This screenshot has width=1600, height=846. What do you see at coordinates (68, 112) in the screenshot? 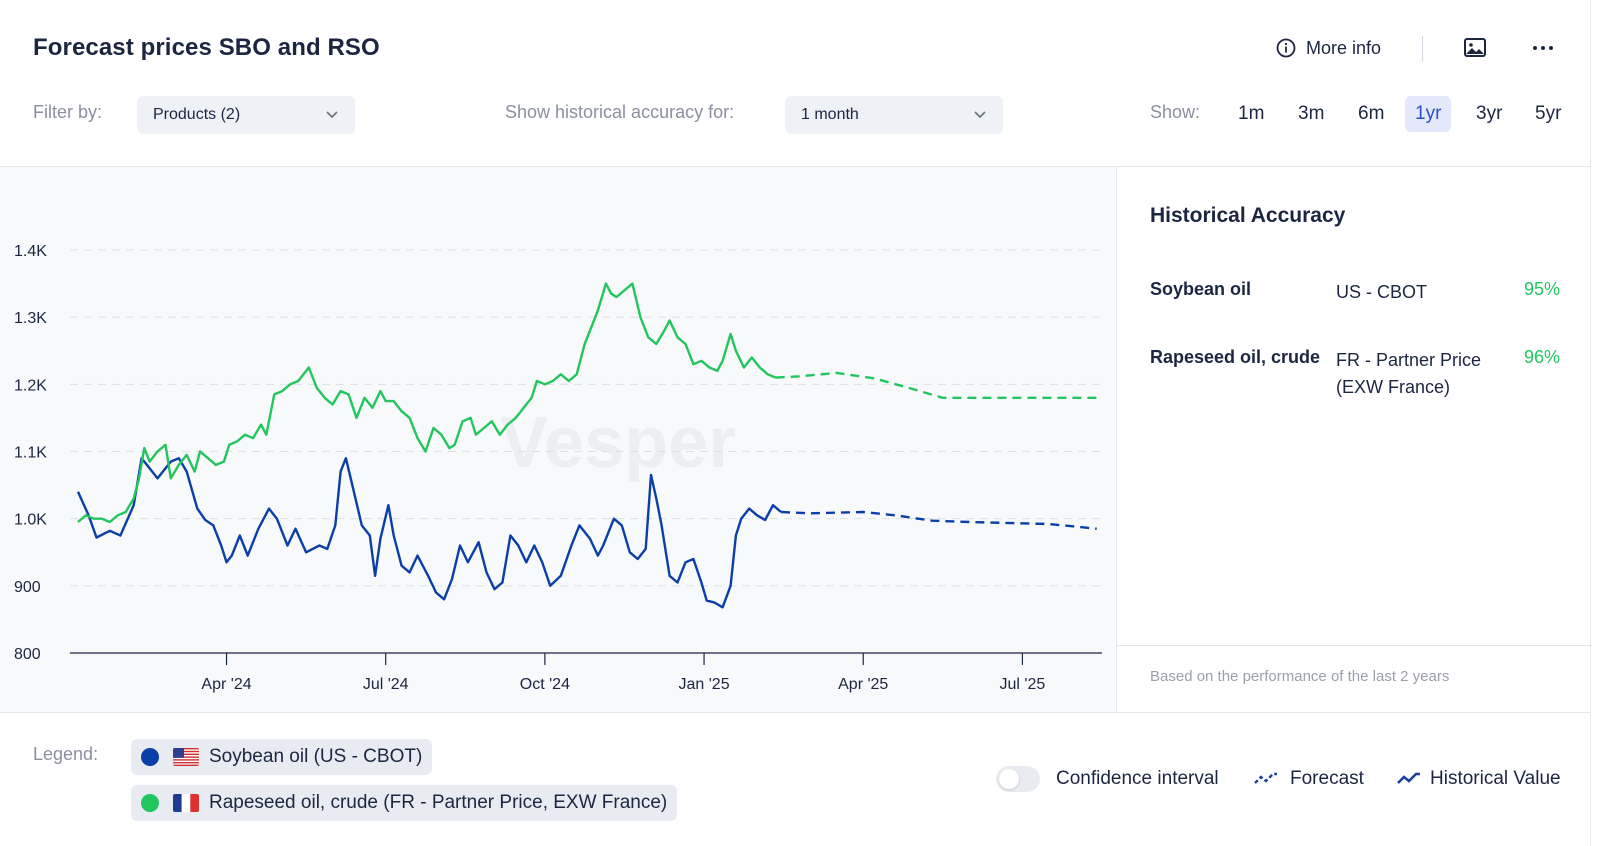
I see `filter-label: Filter by:` at bounding box center [68, 112].